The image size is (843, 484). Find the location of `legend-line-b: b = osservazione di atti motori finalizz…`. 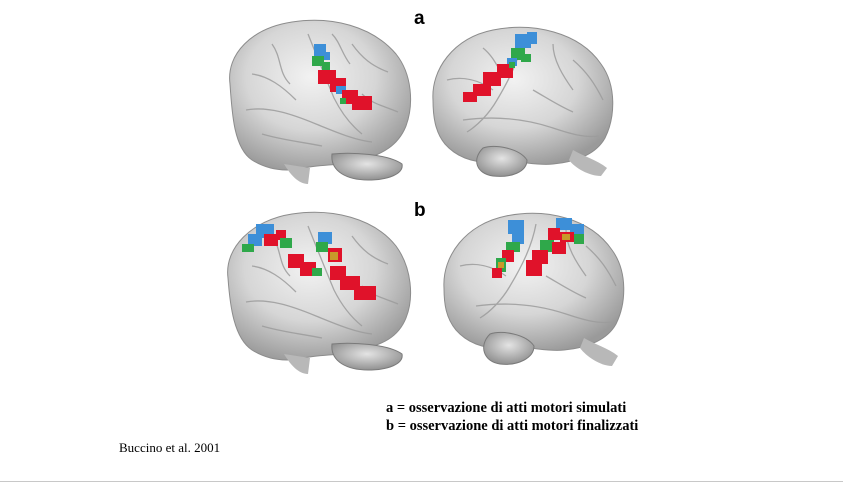

legend-line-b: b = osservazione di atti motori finalizz… is located at coordinates (512, 426).